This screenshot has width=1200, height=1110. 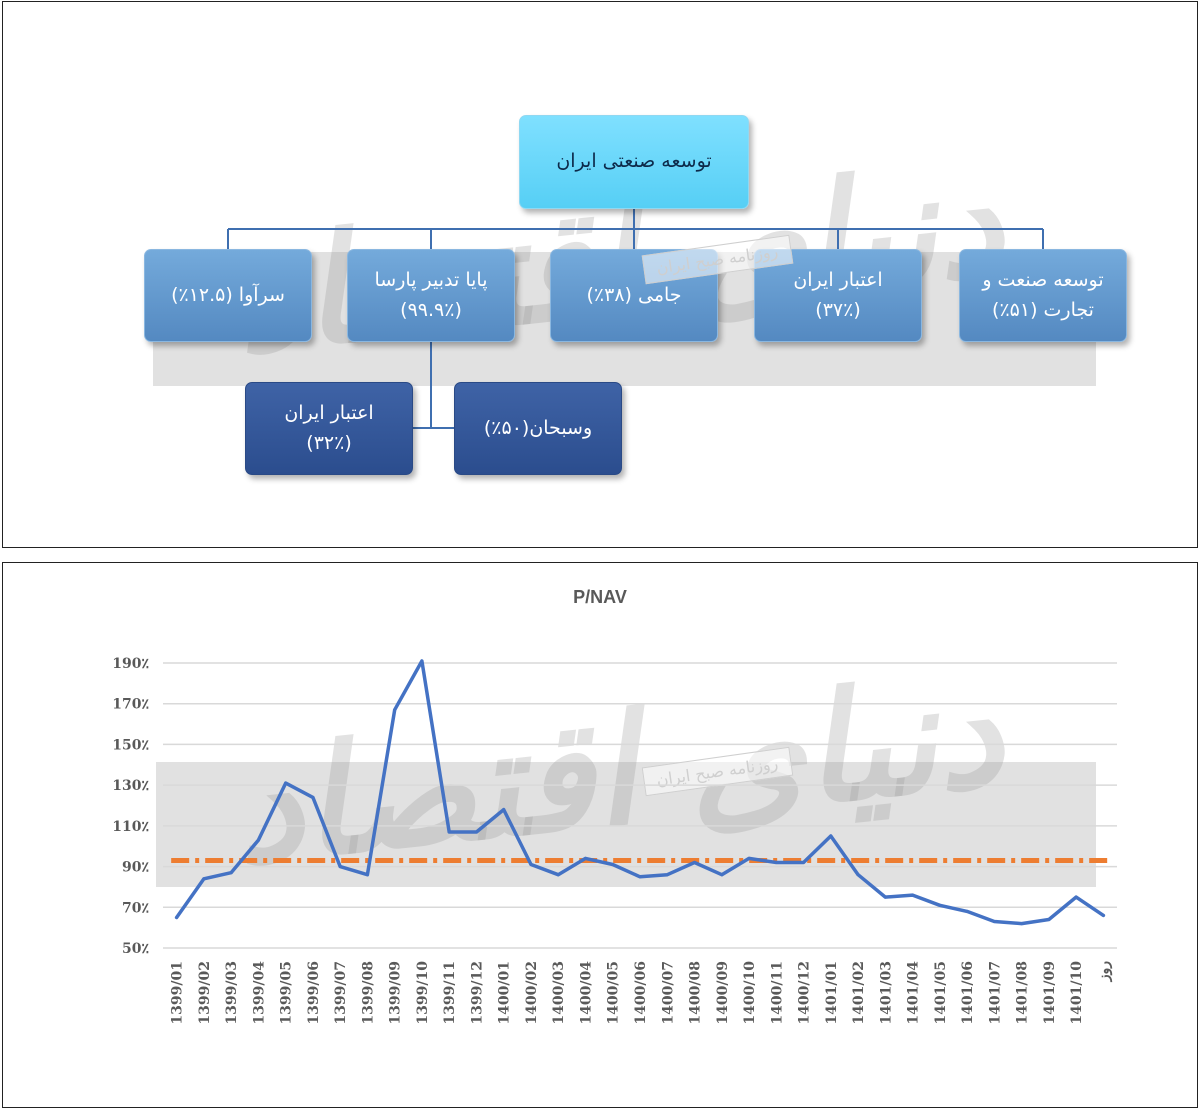 I want to click on x-tick-label: 1399/03, so click(x=232, y=993).